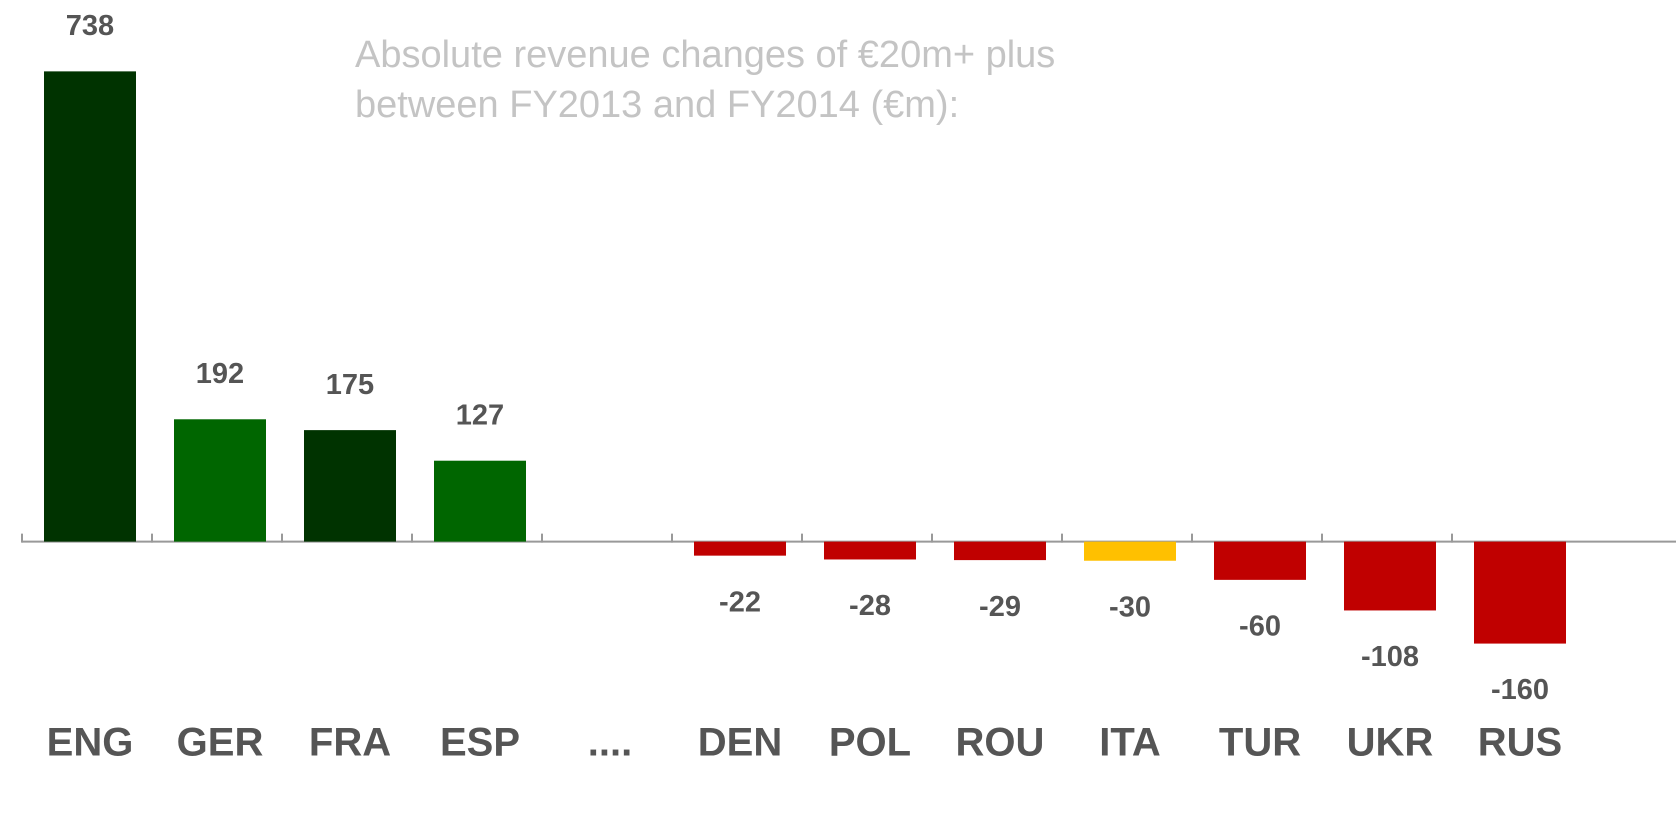 This screenshot has width=1676, height=822. What do you see at coordinates (90, 26) in the screenshot?
I see `value-label: 738` at bounding box center [90, 26].